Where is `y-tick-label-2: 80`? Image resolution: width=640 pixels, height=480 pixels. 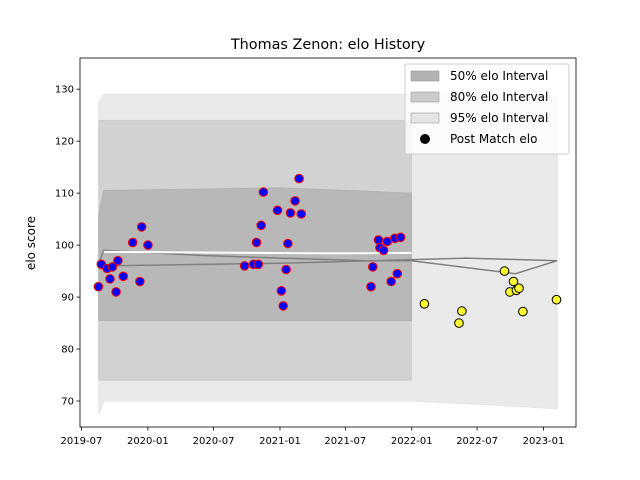
y-tick-label-2: 80 is located at coordinates (67, 350).